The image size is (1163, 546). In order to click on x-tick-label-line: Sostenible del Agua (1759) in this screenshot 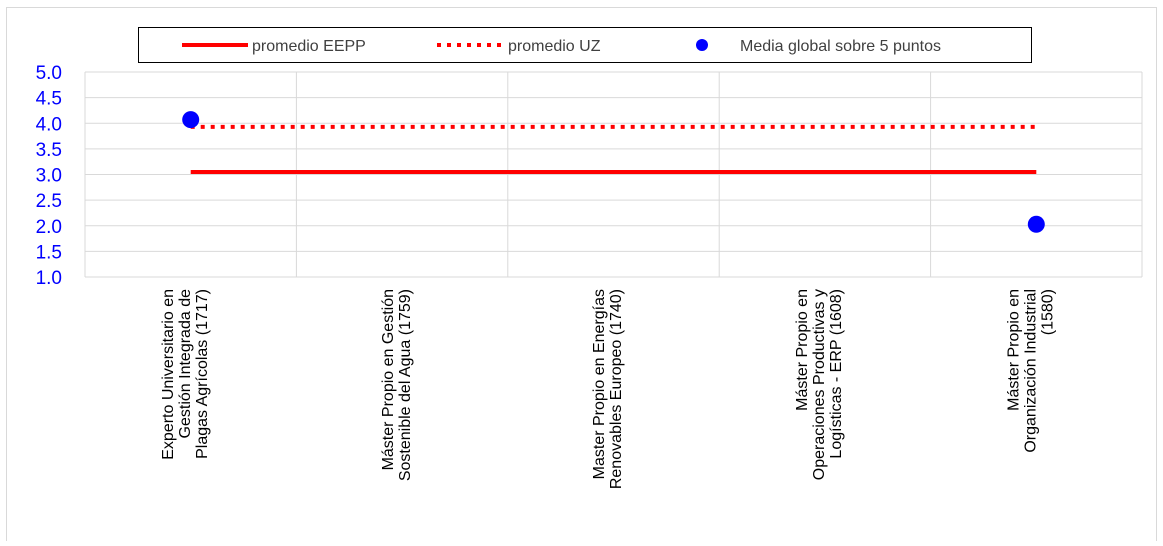, I will do `click(405, 385)`.